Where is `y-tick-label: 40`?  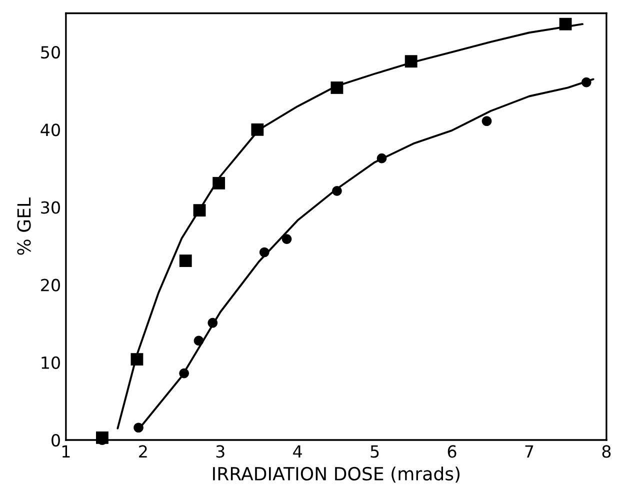
y-tick-label: 40 is located at coordinates (50, 130).